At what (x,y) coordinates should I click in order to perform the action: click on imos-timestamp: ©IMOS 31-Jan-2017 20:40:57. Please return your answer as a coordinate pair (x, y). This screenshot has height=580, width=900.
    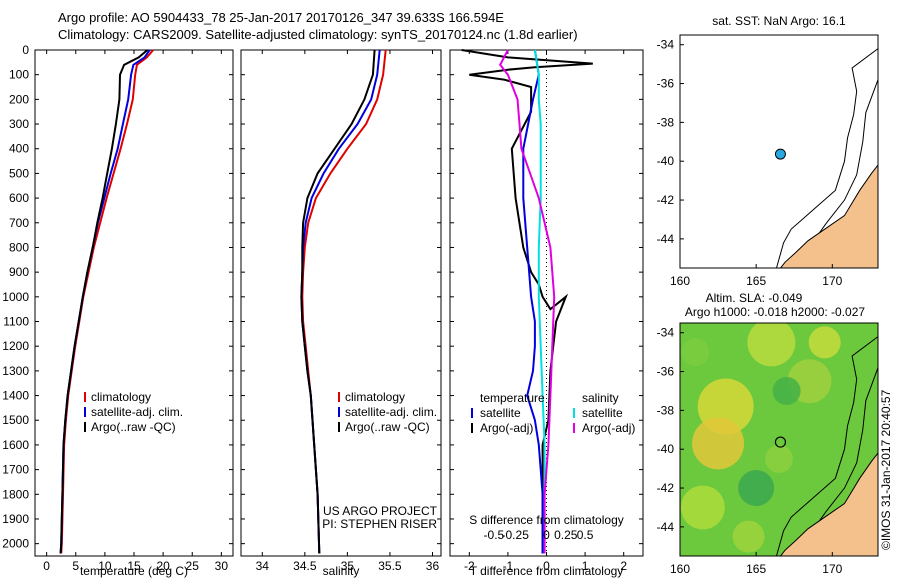
    Looking at the image, I should click on (886, 469).